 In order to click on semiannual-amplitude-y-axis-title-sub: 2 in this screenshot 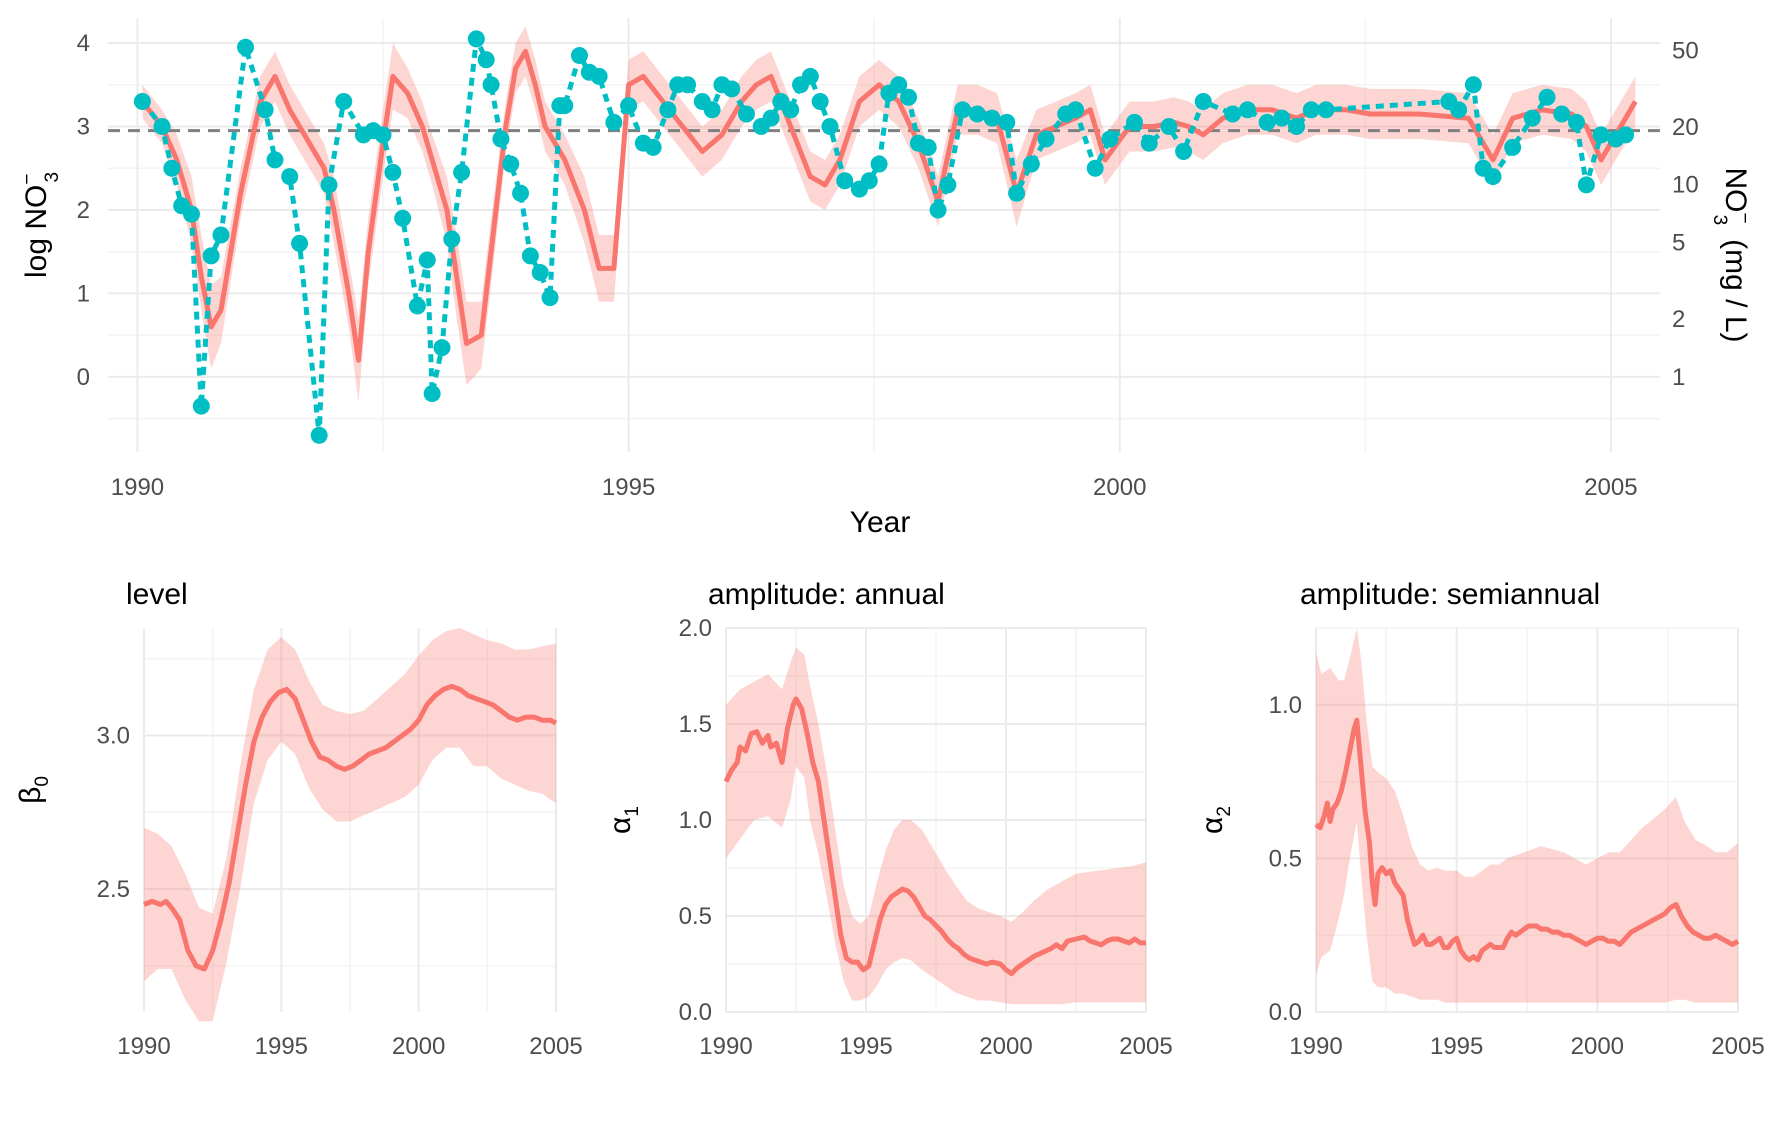, I will do `click(1224, 811)`.